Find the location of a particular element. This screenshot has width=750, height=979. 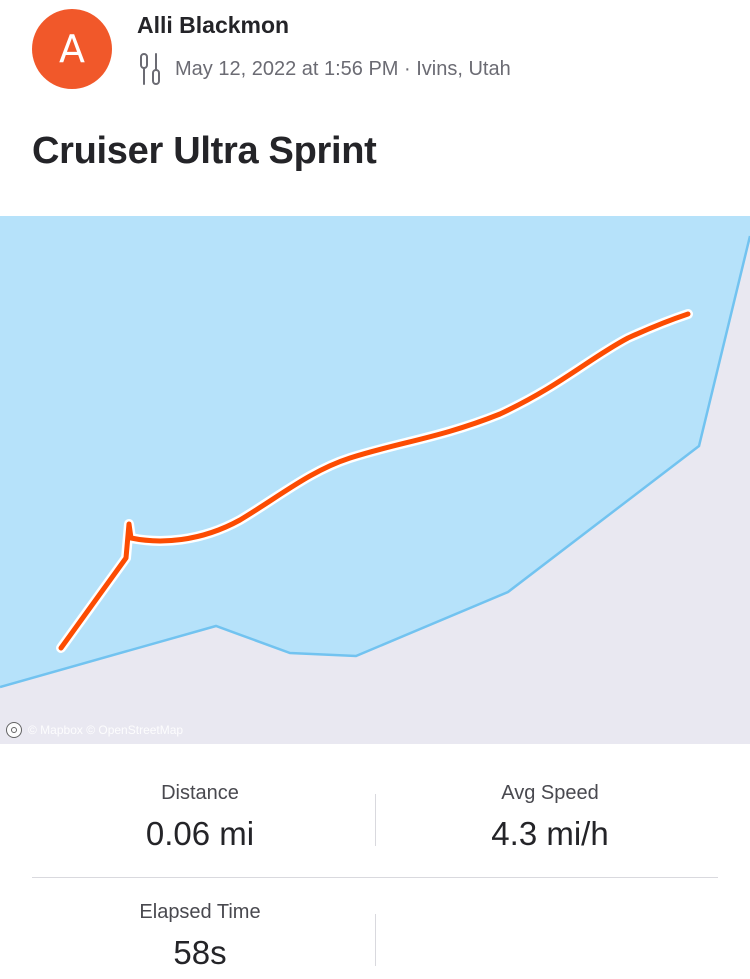

stat-elapsed-time: Elapsed Time 58s is located at coordinates (200, 936).